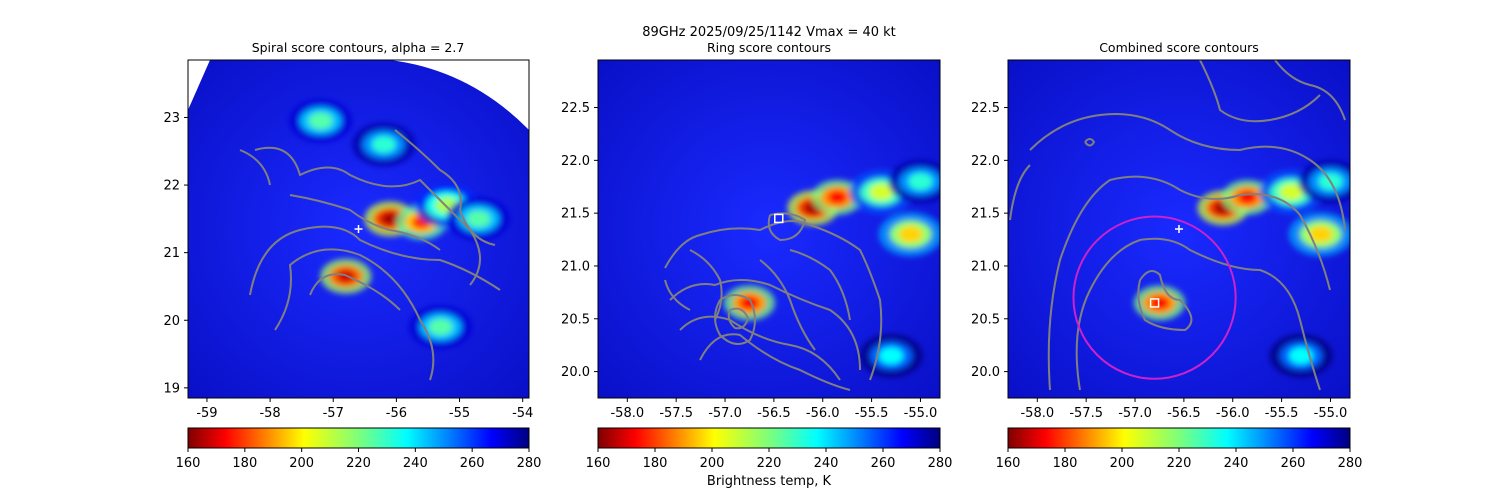  Describe the element at coordinates (171, 321) in the screenshot. I see `y-tick-label: 20` at that location.